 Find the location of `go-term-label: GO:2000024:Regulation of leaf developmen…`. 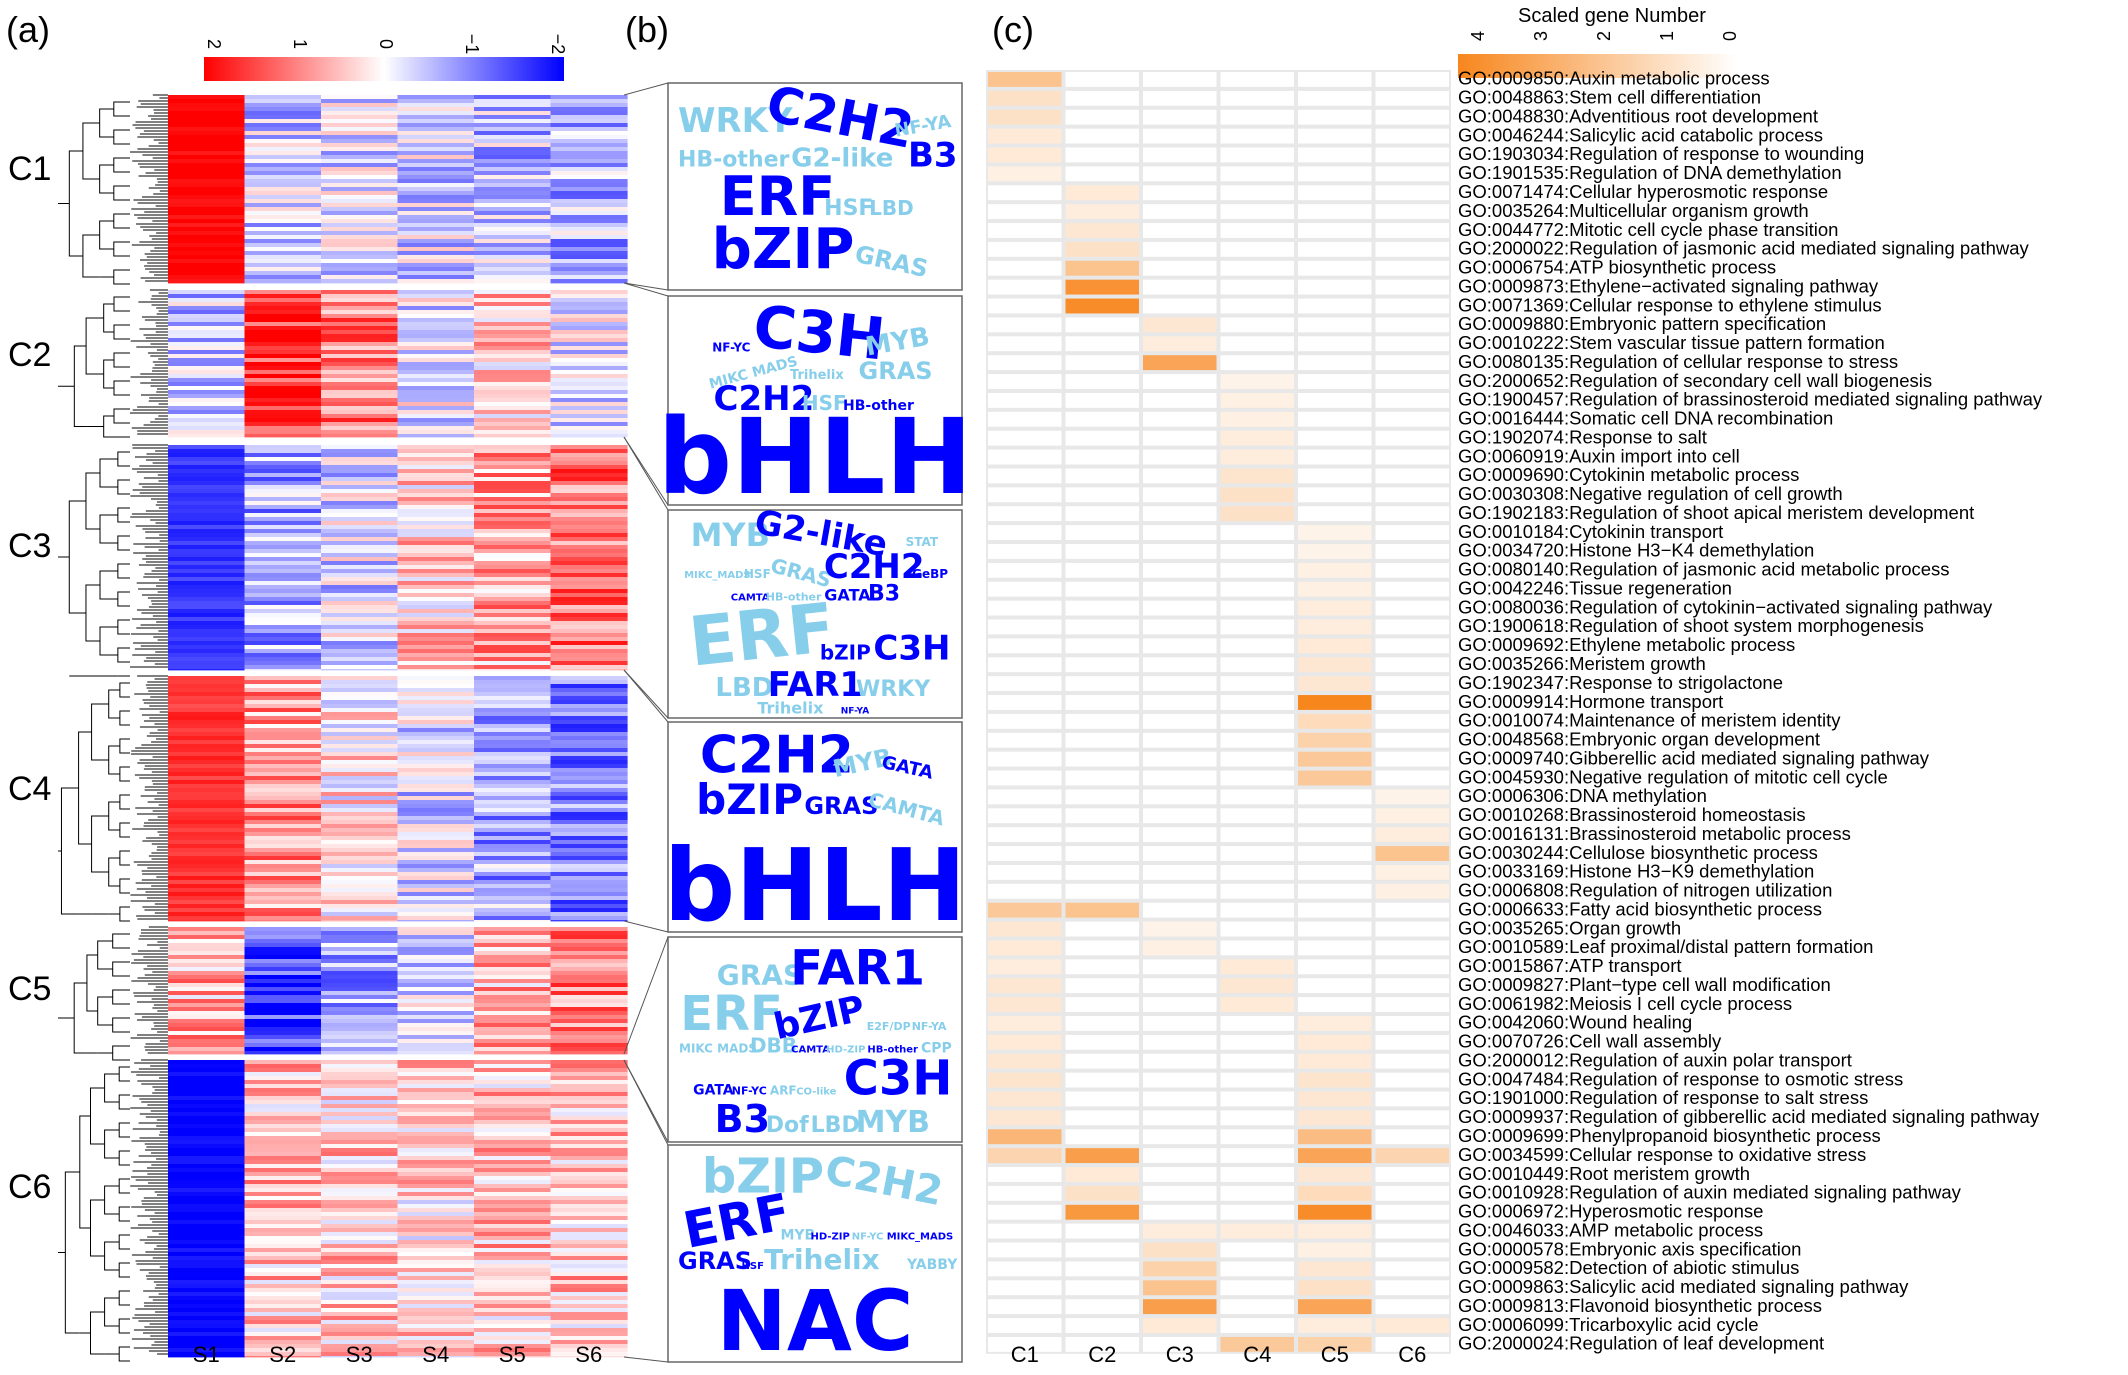

go-term-label: GO:2000024:Regulation of leaf developmen… is located at coordinates (1641, 1343).